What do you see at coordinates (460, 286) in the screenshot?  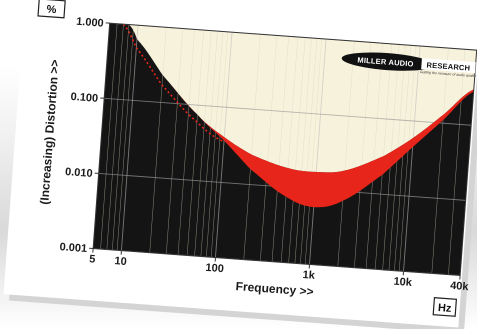 I see `x-tick-label: 40k` at bounding box center [460, 286].